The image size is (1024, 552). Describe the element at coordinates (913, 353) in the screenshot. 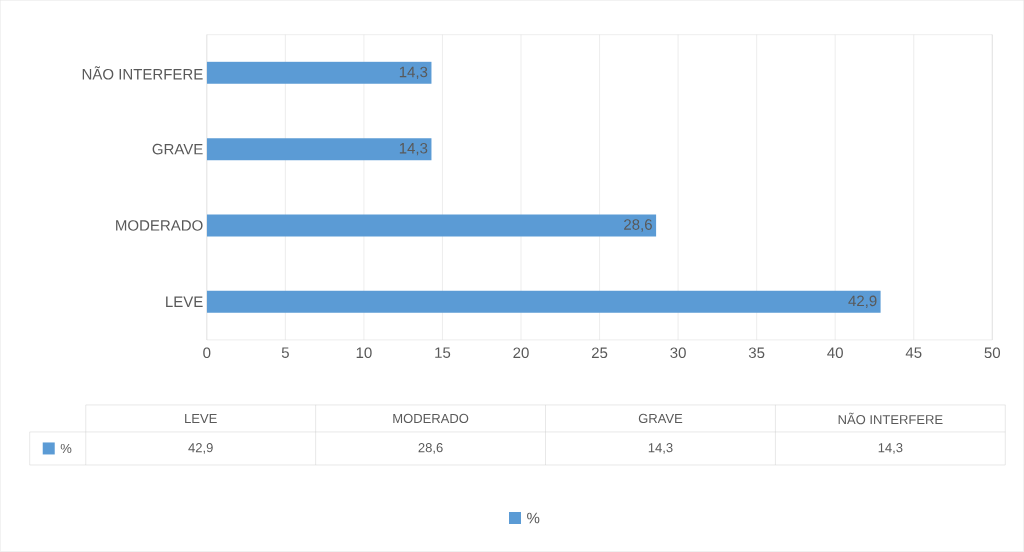

I see `x-tick-label: 45` at that location.